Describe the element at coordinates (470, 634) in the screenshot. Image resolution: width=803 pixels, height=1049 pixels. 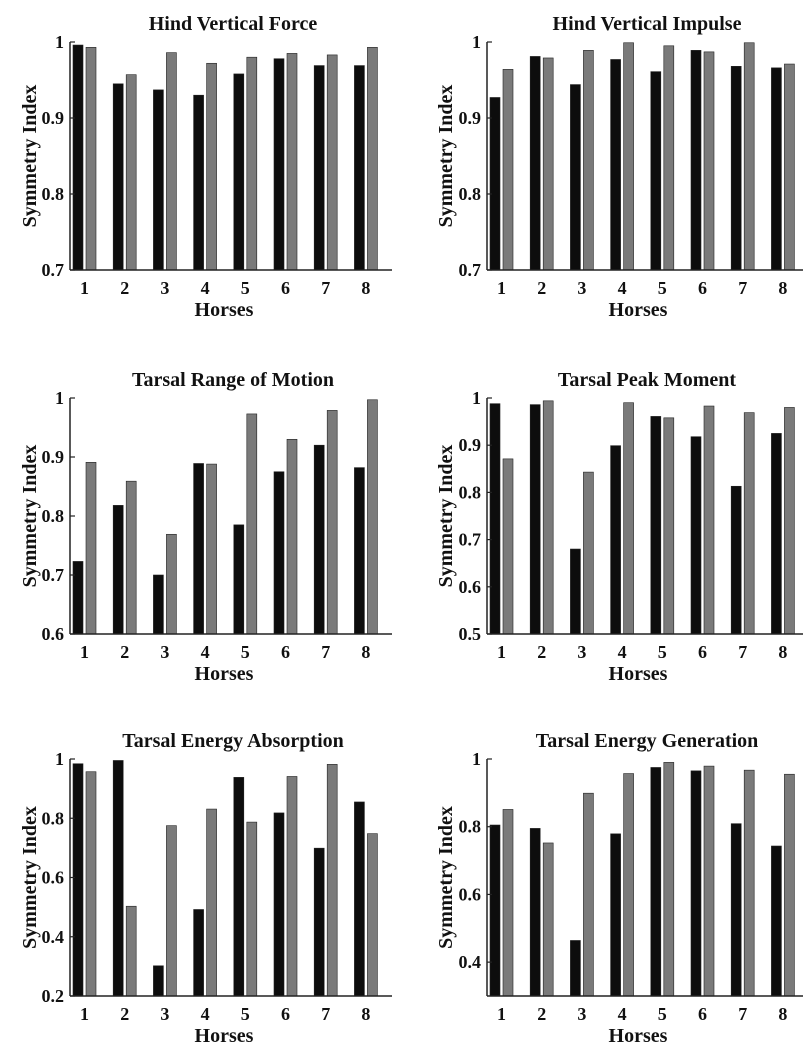
I see `y-tick-label: 0.5` at that location.